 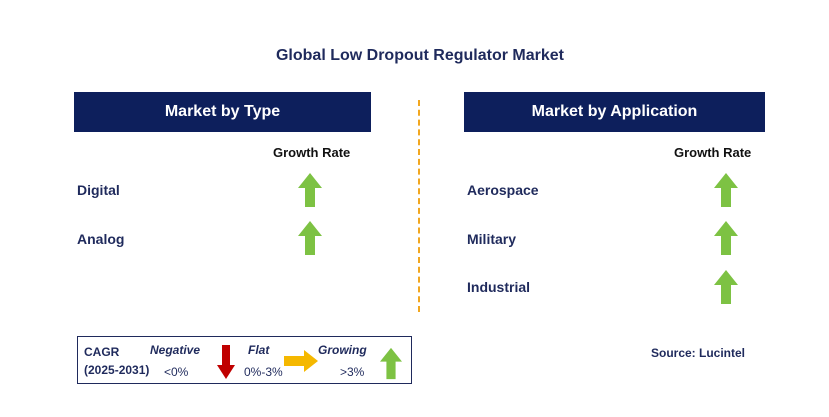 I want to click on legend-flat-range: 0%-3%, so click(x=263, y=372).